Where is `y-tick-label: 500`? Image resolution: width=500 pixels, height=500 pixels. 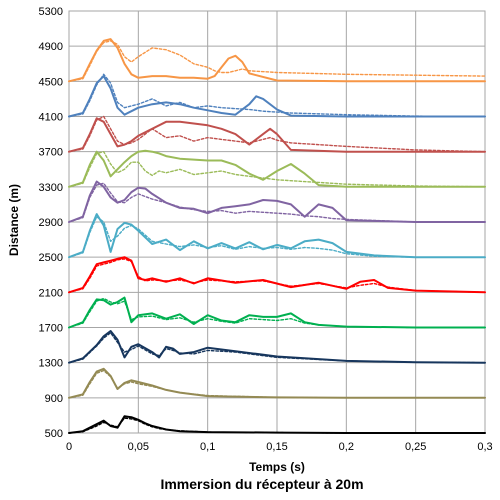
y-tick-label: 500 is located at coordinates (54, 434).